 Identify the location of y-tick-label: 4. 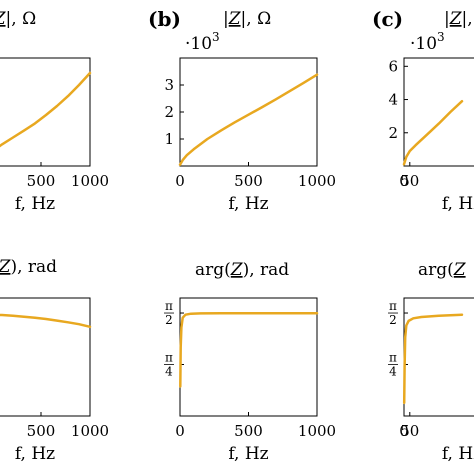
(393, 100).